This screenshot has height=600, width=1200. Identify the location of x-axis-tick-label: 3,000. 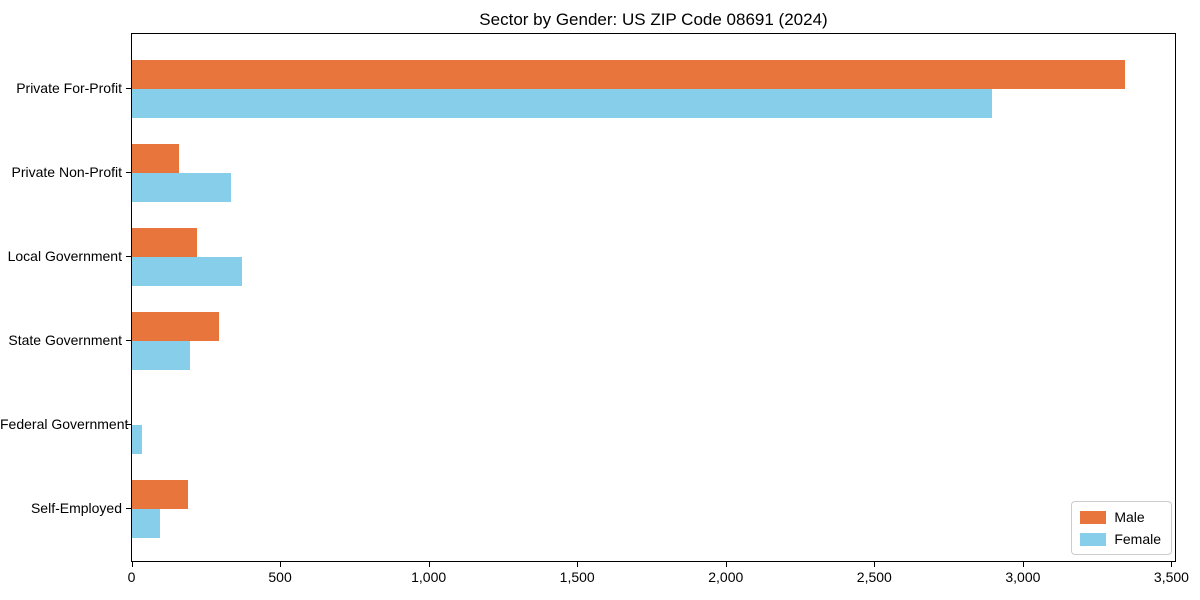
(1023, 577).